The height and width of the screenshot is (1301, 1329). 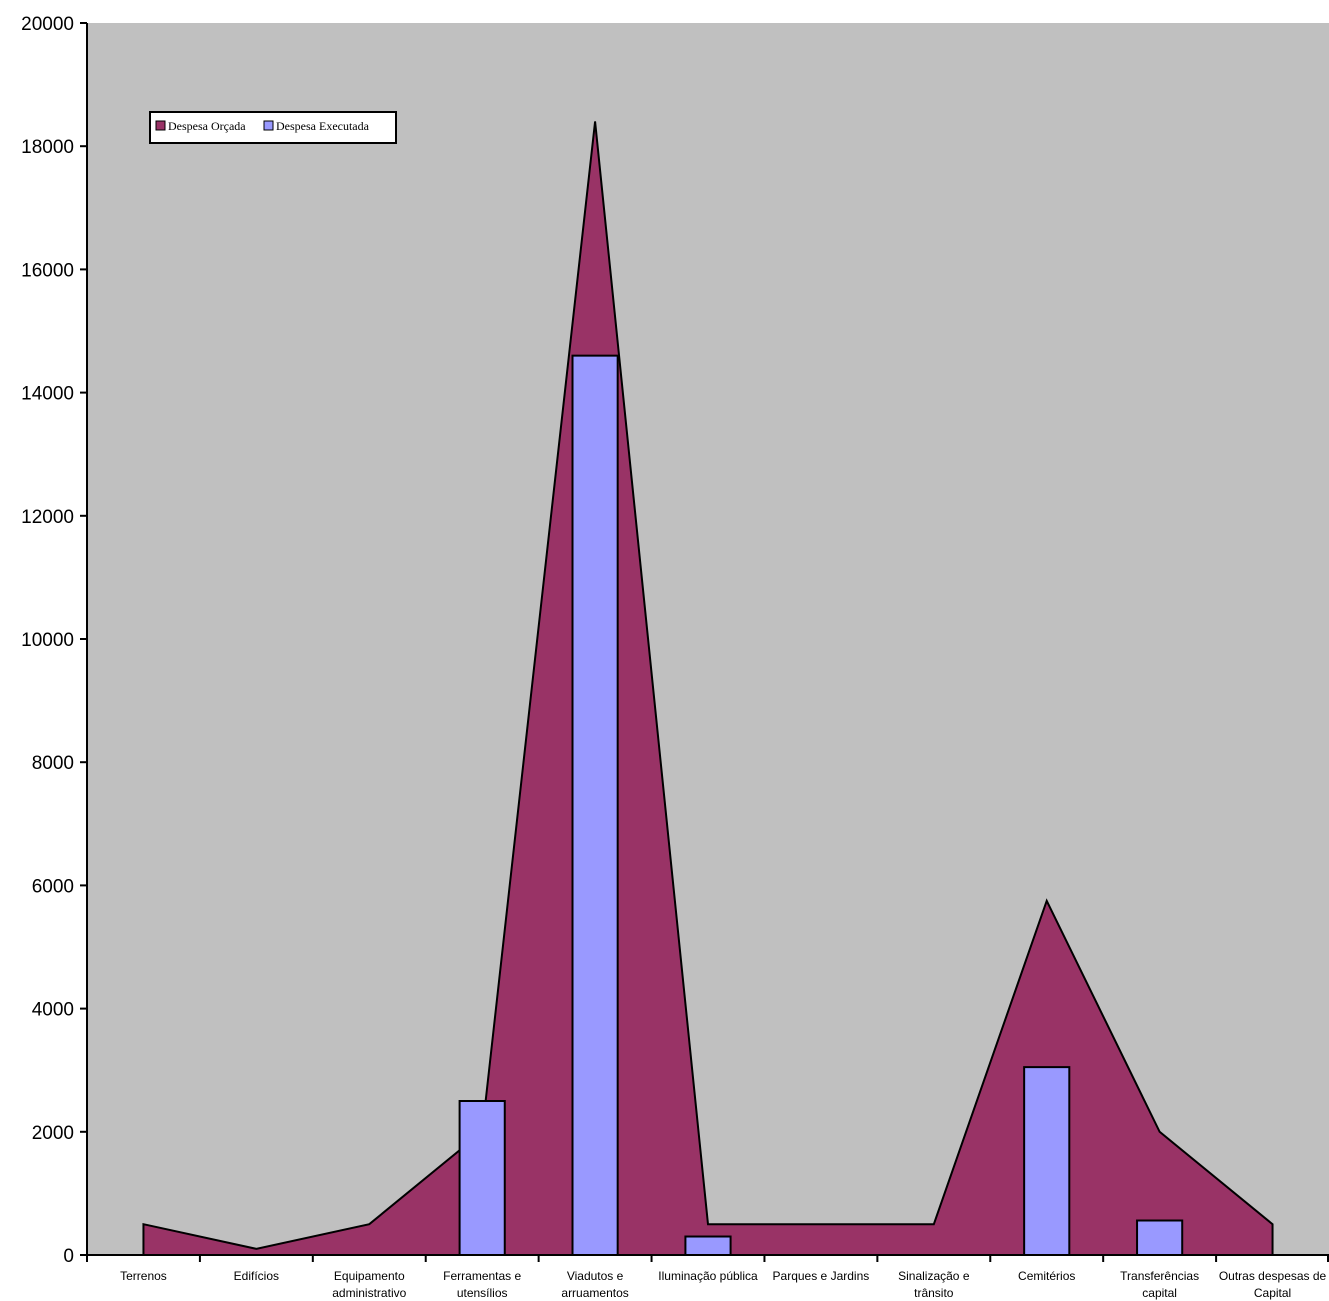 What do you see at coordinates (47, 24) in the screenshot?
I see `y-tick-label: 20000` at bounding box center [47, 24].